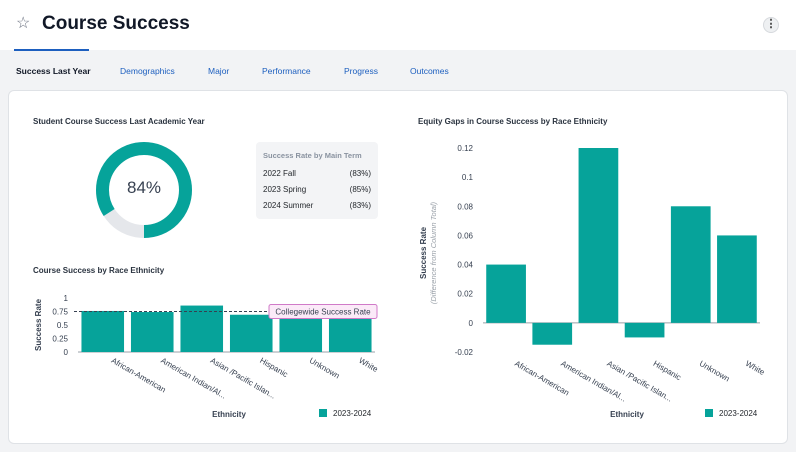 Image resolution: width=796 pixels, height=452 pixels. Describe the element at coordinates (317, 206) in the screenshot. I see `term-row: 2024 Summer (83%)` at that location.